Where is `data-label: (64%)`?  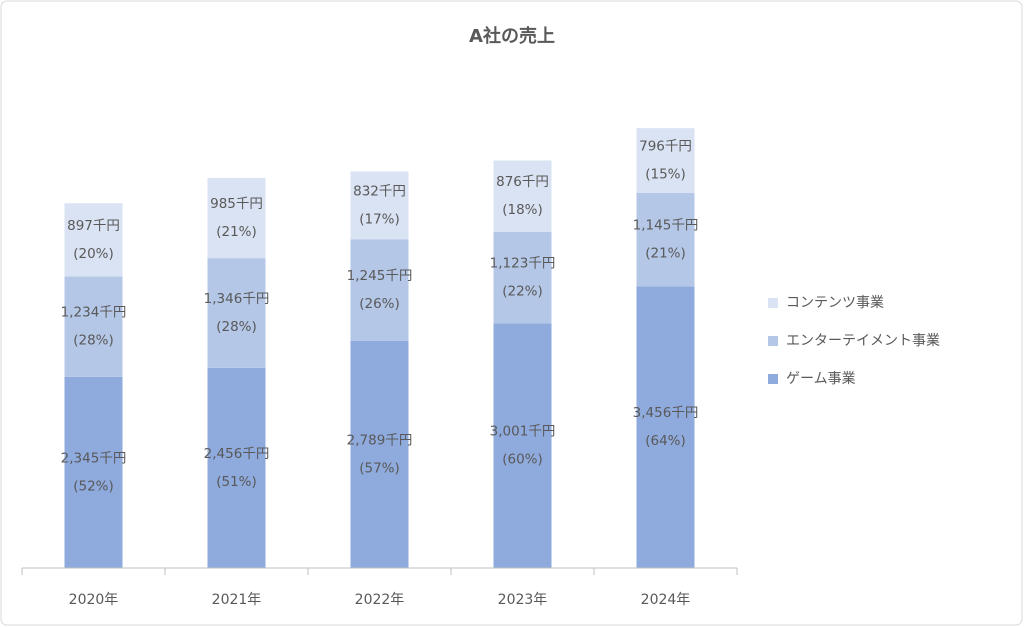
data-label: (64%) is located at coordinates (665, 441).